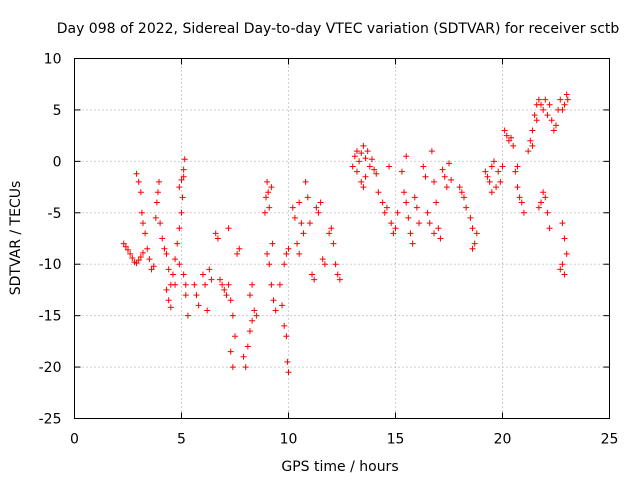 The width and height of the screenshot is (640, 480). Describe the element at coordinates (57, 111) in the screenshot. I see `y-tick-label: 5` at that location.